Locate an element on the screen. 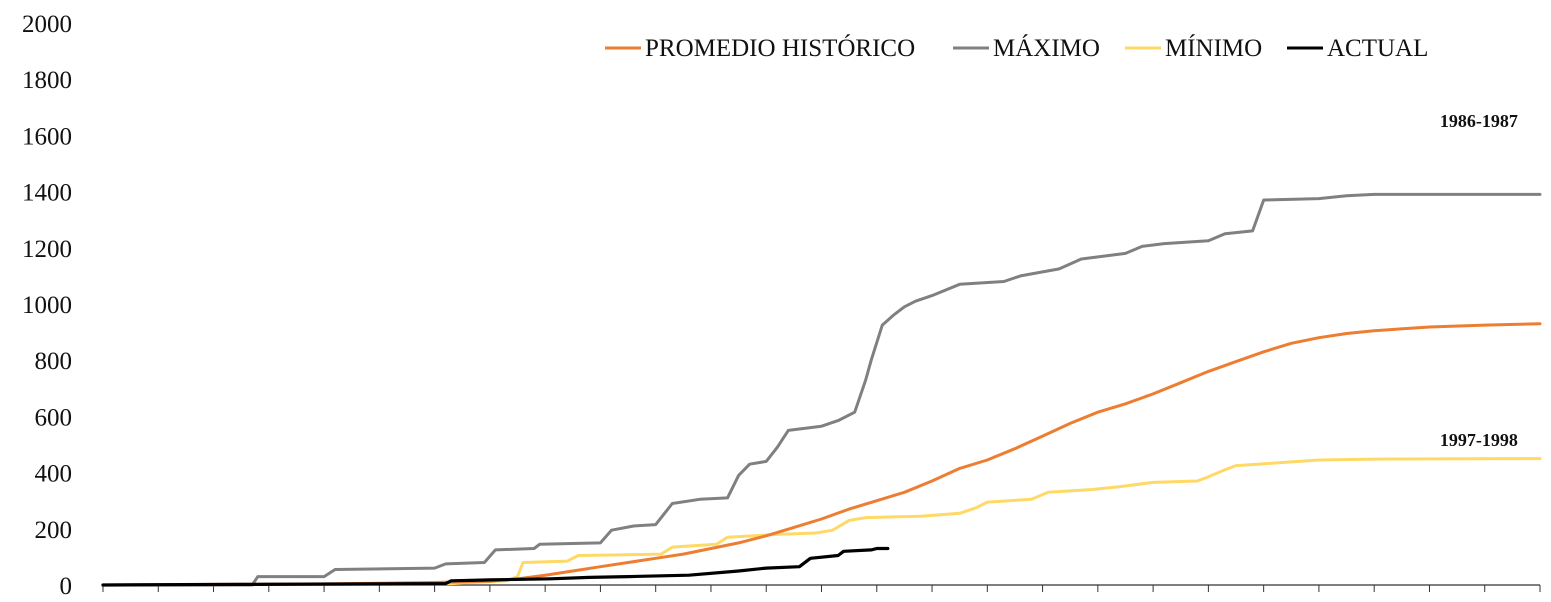 This screenshot has height=602, width=1551. legend-label: MÍNIMO is located at coordinates (1213, 48).